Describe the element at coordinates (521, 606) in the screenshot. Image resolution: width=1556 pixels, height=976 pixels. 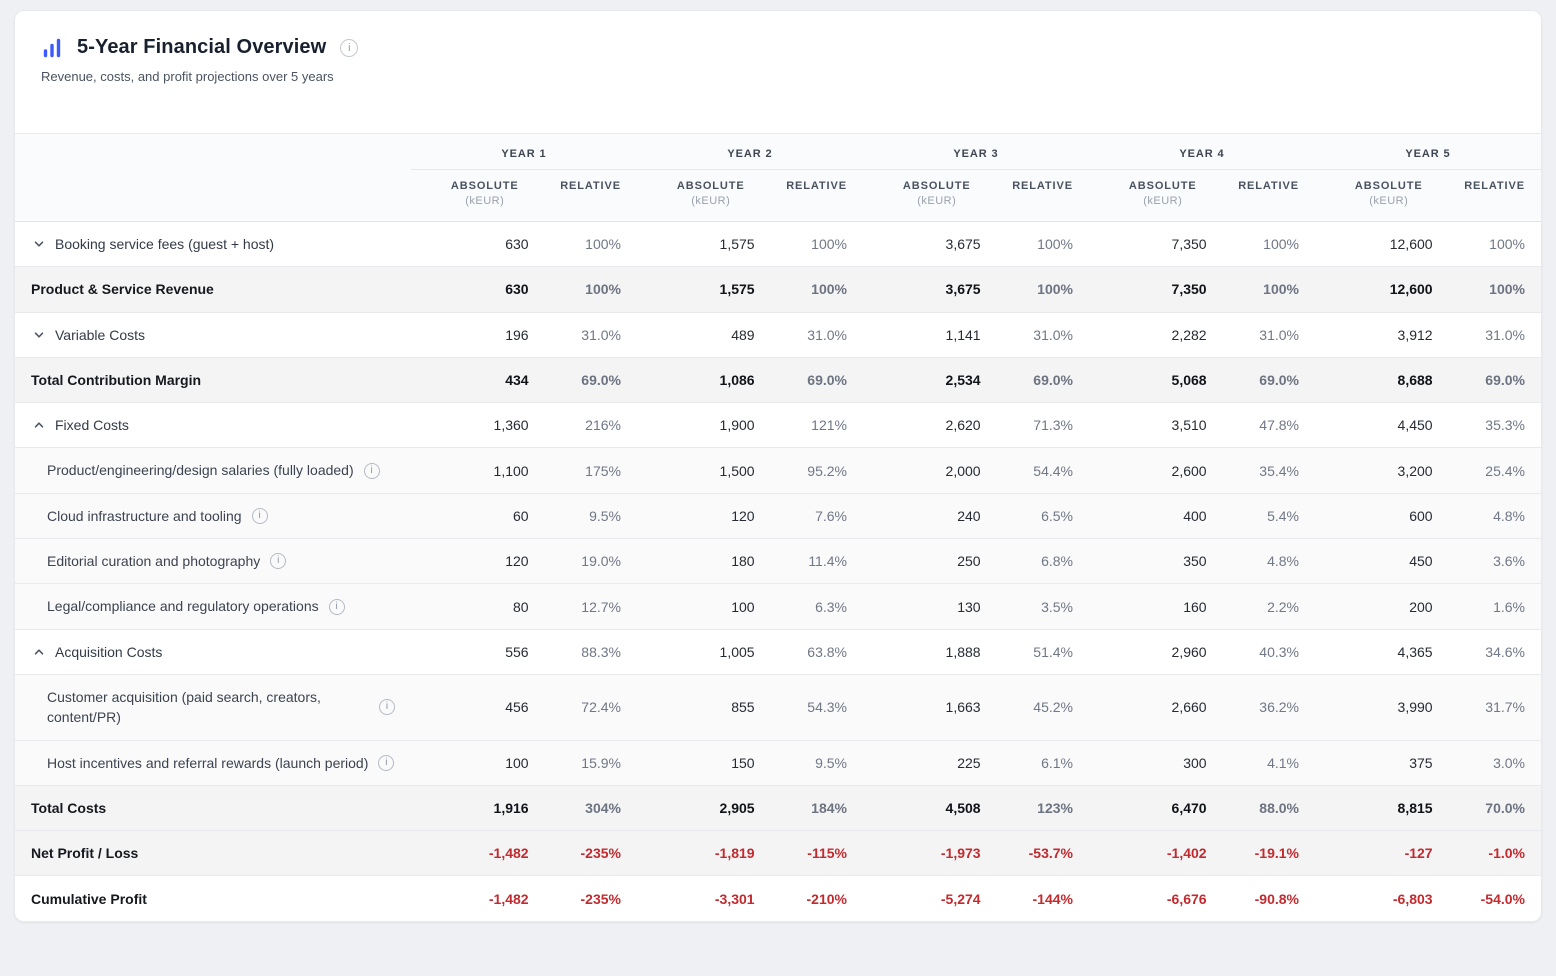
I see `absolute-value: 80` at that location.